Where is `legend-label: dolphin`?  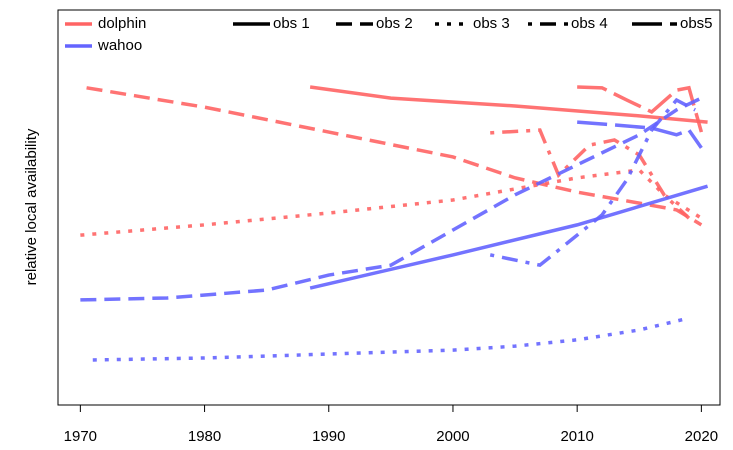 legend-label: dolphin is located at coordinates (122, 23).